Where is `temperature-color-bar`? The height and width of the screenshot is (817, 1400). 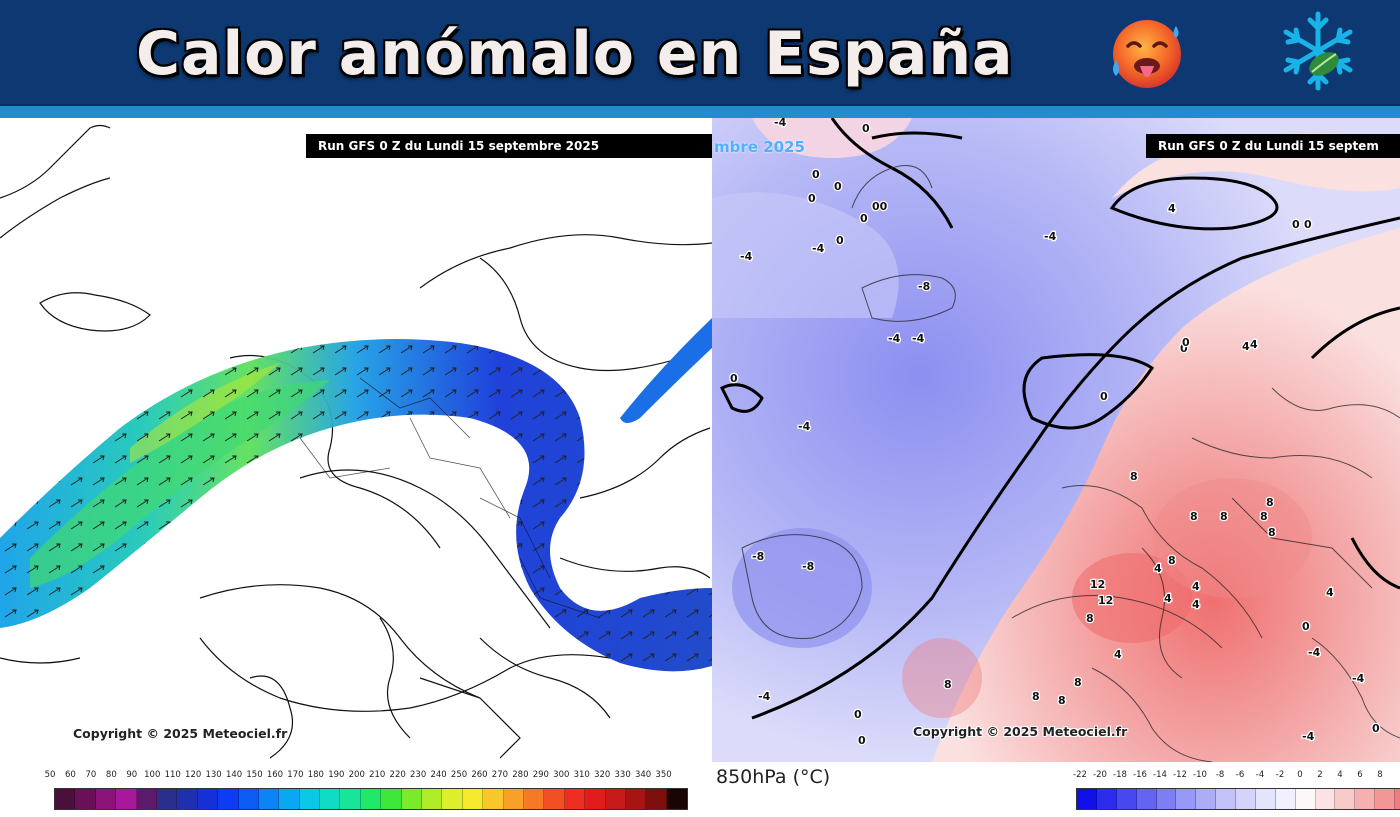 temperature-color-bar is located at coordinates (1238, 799).